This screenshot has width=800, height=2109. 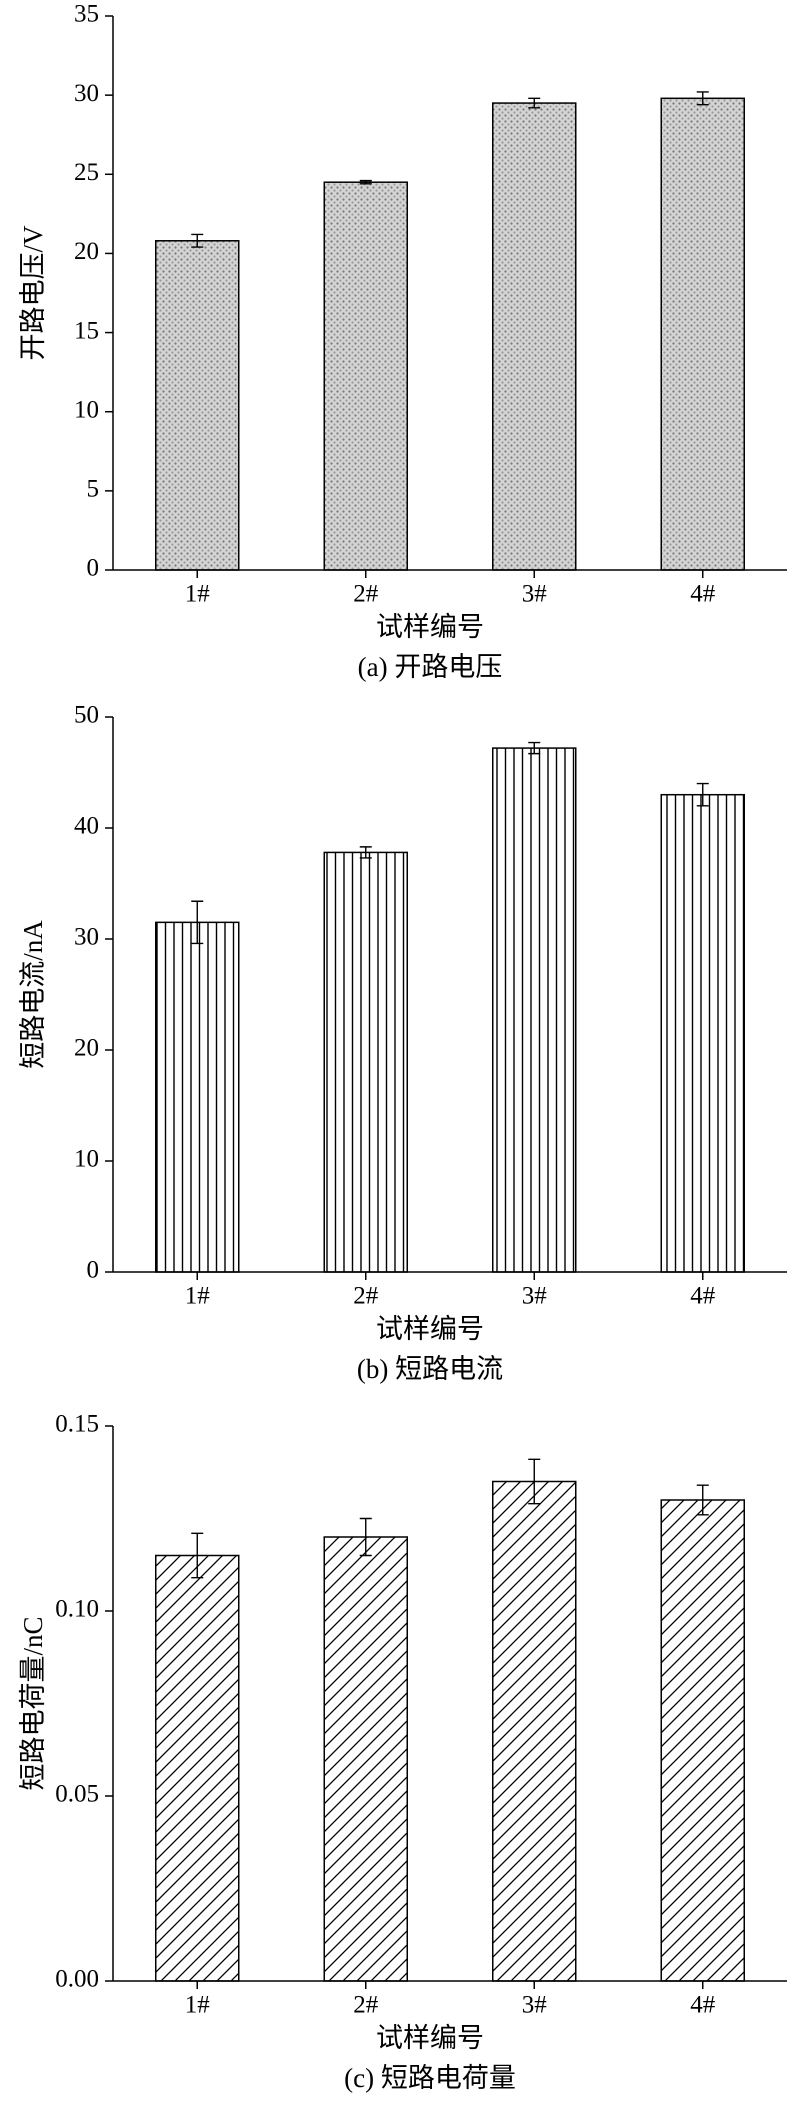 What do you see at coordinates (430, 667) in the screenshot?
I see `caption: (a) 开路电压` at bounding box center [430, 667].